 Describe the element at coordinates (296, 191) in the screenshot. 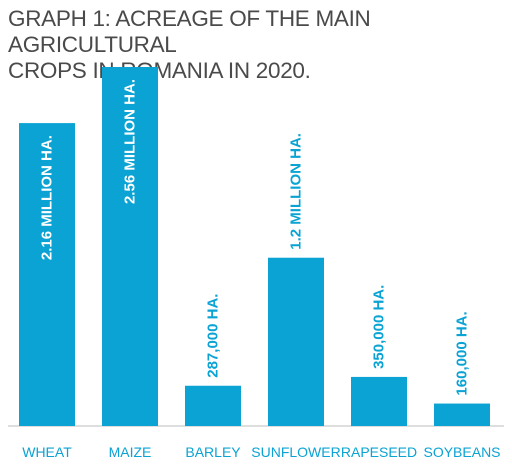

I see `data-label-sunflower: 1.2 MILLION HA.` at that location.